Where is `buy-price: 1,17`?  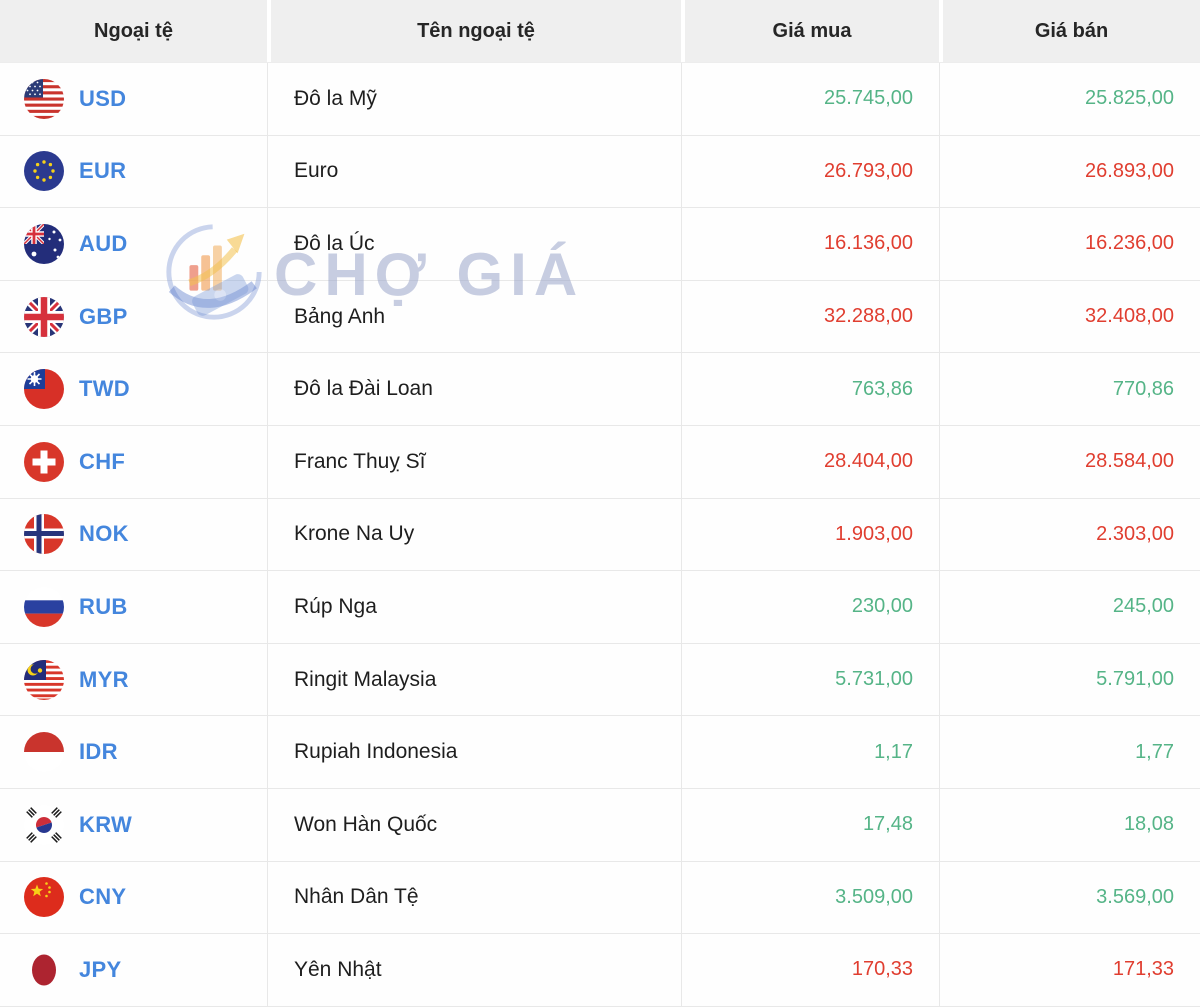
buy-price: 1,17 is located at coordinates (810, 752).